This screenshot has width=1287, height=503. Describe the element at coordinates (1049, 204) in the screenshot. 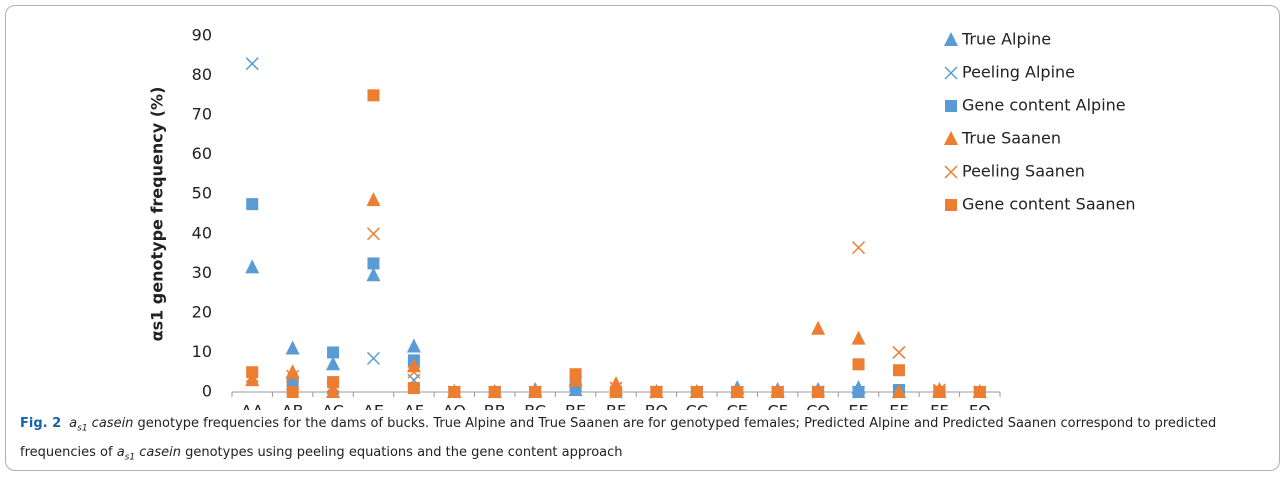

I see `legend-label: Gene content Saanen` at that location.